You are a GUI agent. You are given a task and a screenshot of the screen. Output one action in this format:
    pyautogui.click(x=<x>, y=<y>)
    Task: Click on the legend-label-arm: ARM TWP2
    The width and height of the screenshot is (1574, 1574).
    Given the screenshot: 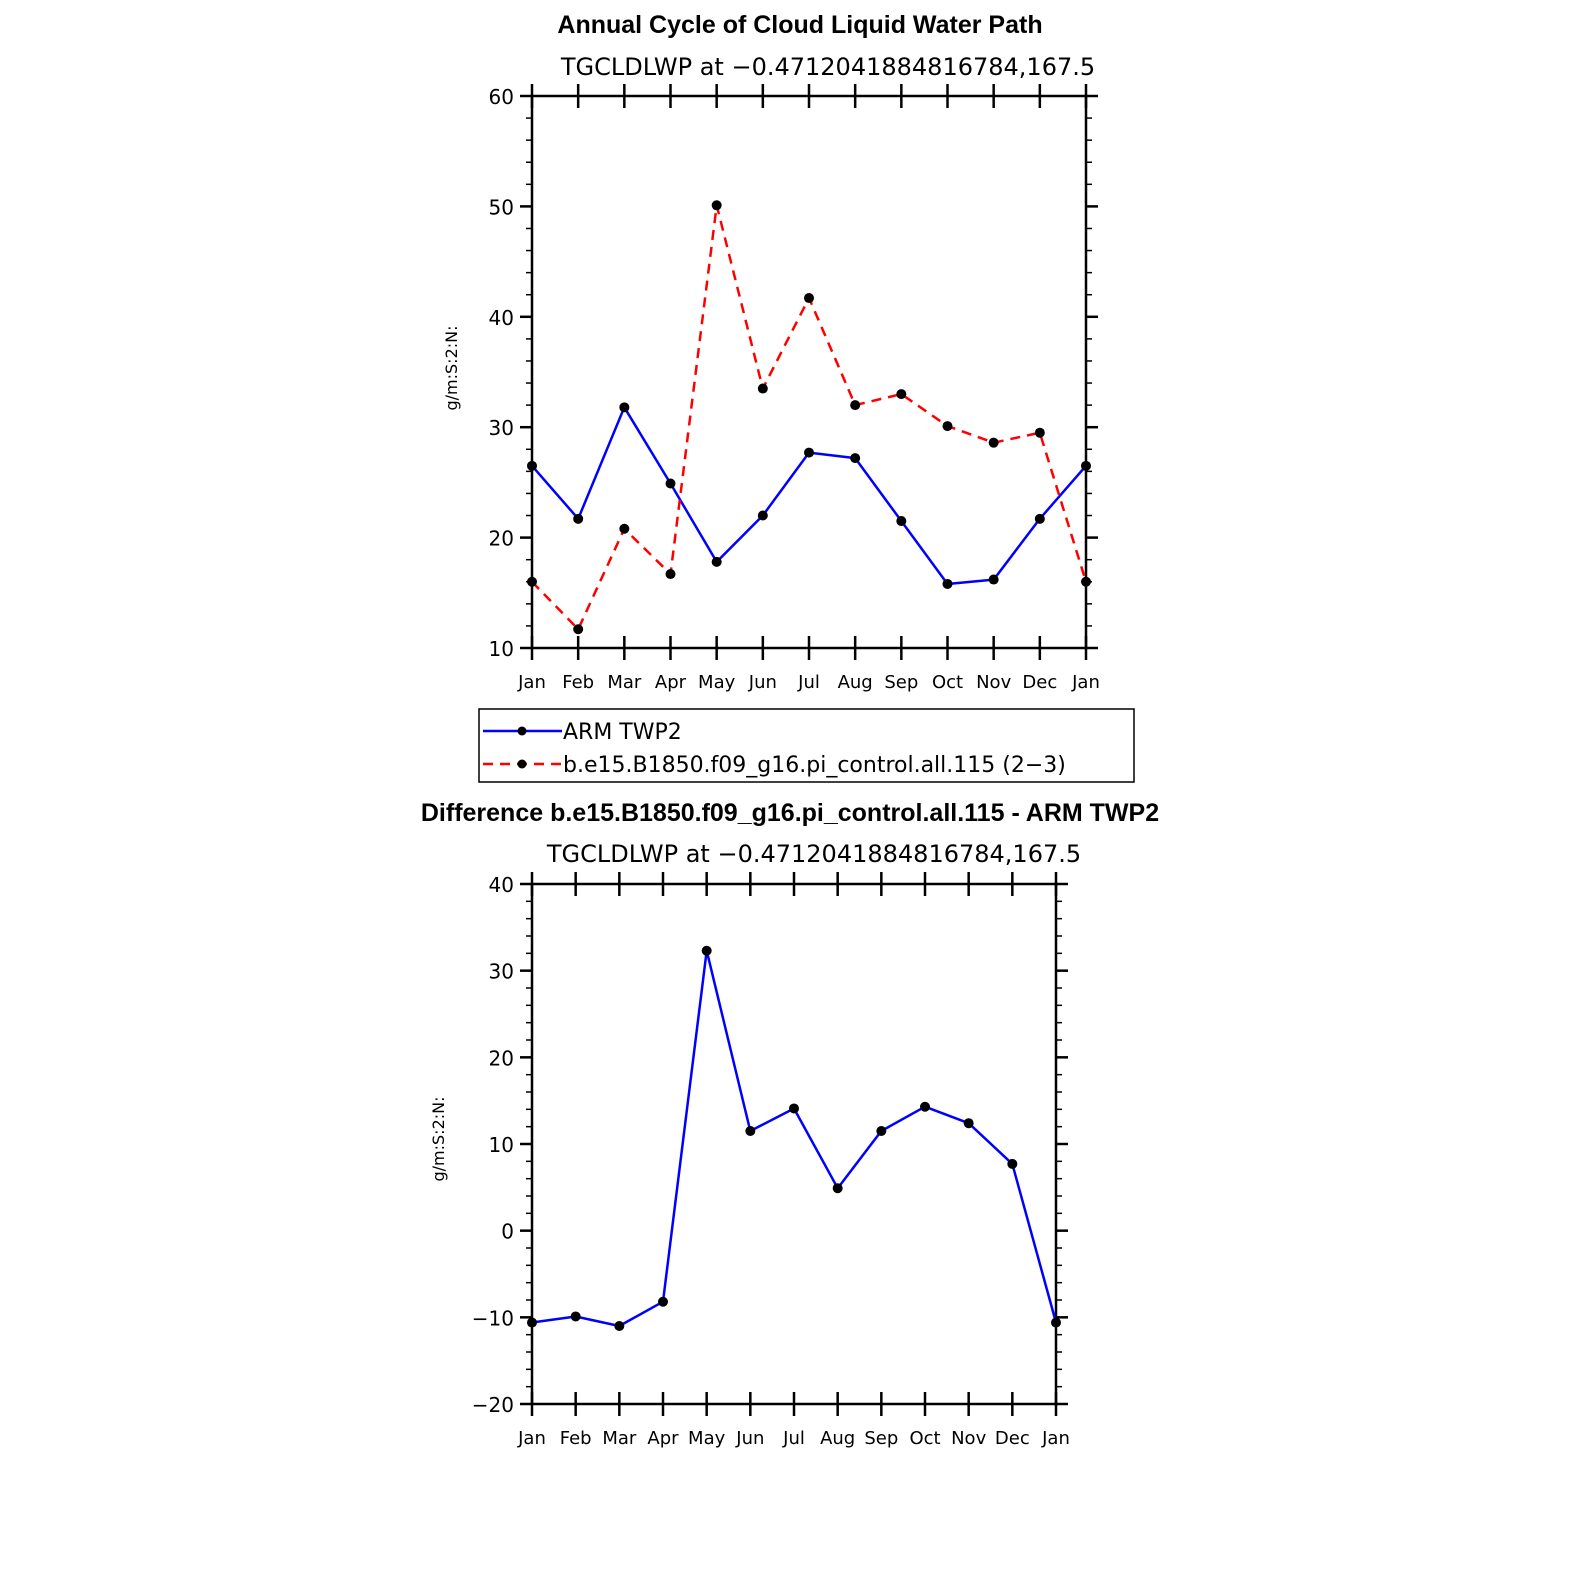 What is the action you would take?
    pyautogui.click(x=622, y=732)
    